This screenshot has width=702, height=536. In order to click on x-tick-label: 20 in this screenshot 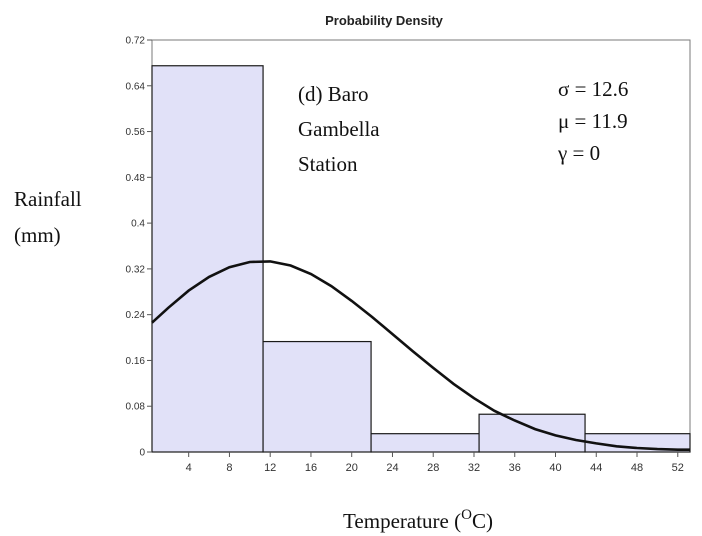, I will do `click(352, 468)`.